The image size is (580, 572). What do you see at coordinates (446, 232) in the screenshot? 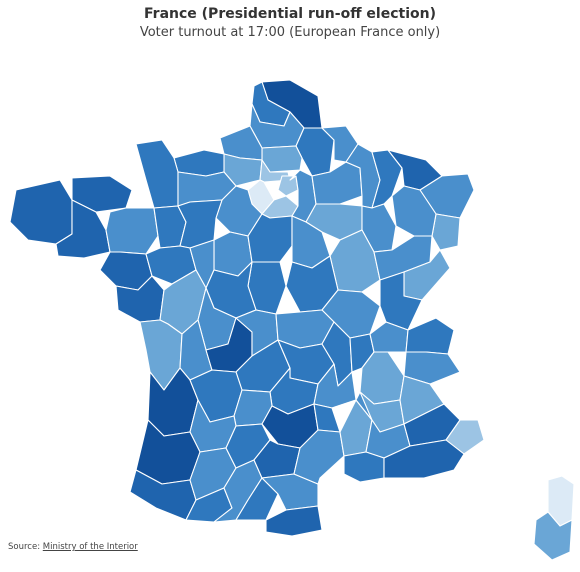
I see `dept-haut-rhin` at bounding box center [446, 232].